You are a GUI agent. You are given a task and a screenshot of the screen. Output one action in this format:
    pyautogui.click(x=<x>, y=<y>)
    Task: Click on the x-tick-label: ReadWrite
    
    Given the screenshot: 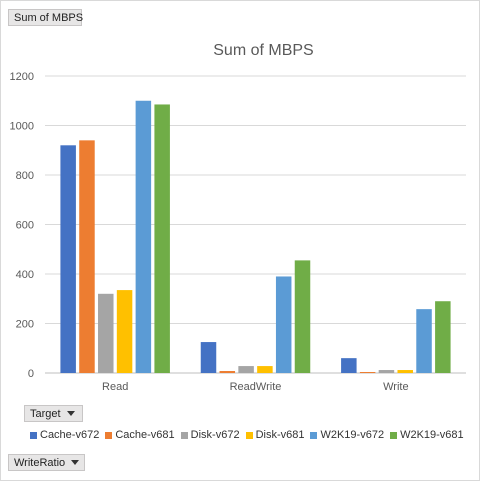 What is the action you would take?
    pyautogui.click(x=256, y=387)
    